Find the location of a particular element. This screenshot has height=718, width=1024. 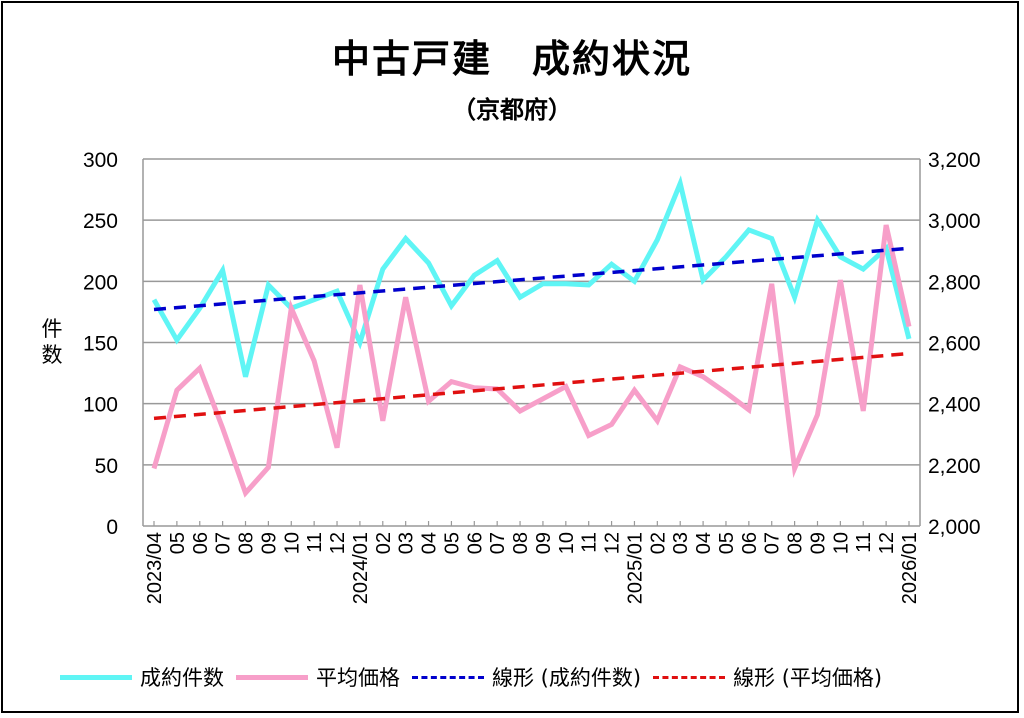

x-tick-label: 2024/01 is located at coordinates (361, 568).